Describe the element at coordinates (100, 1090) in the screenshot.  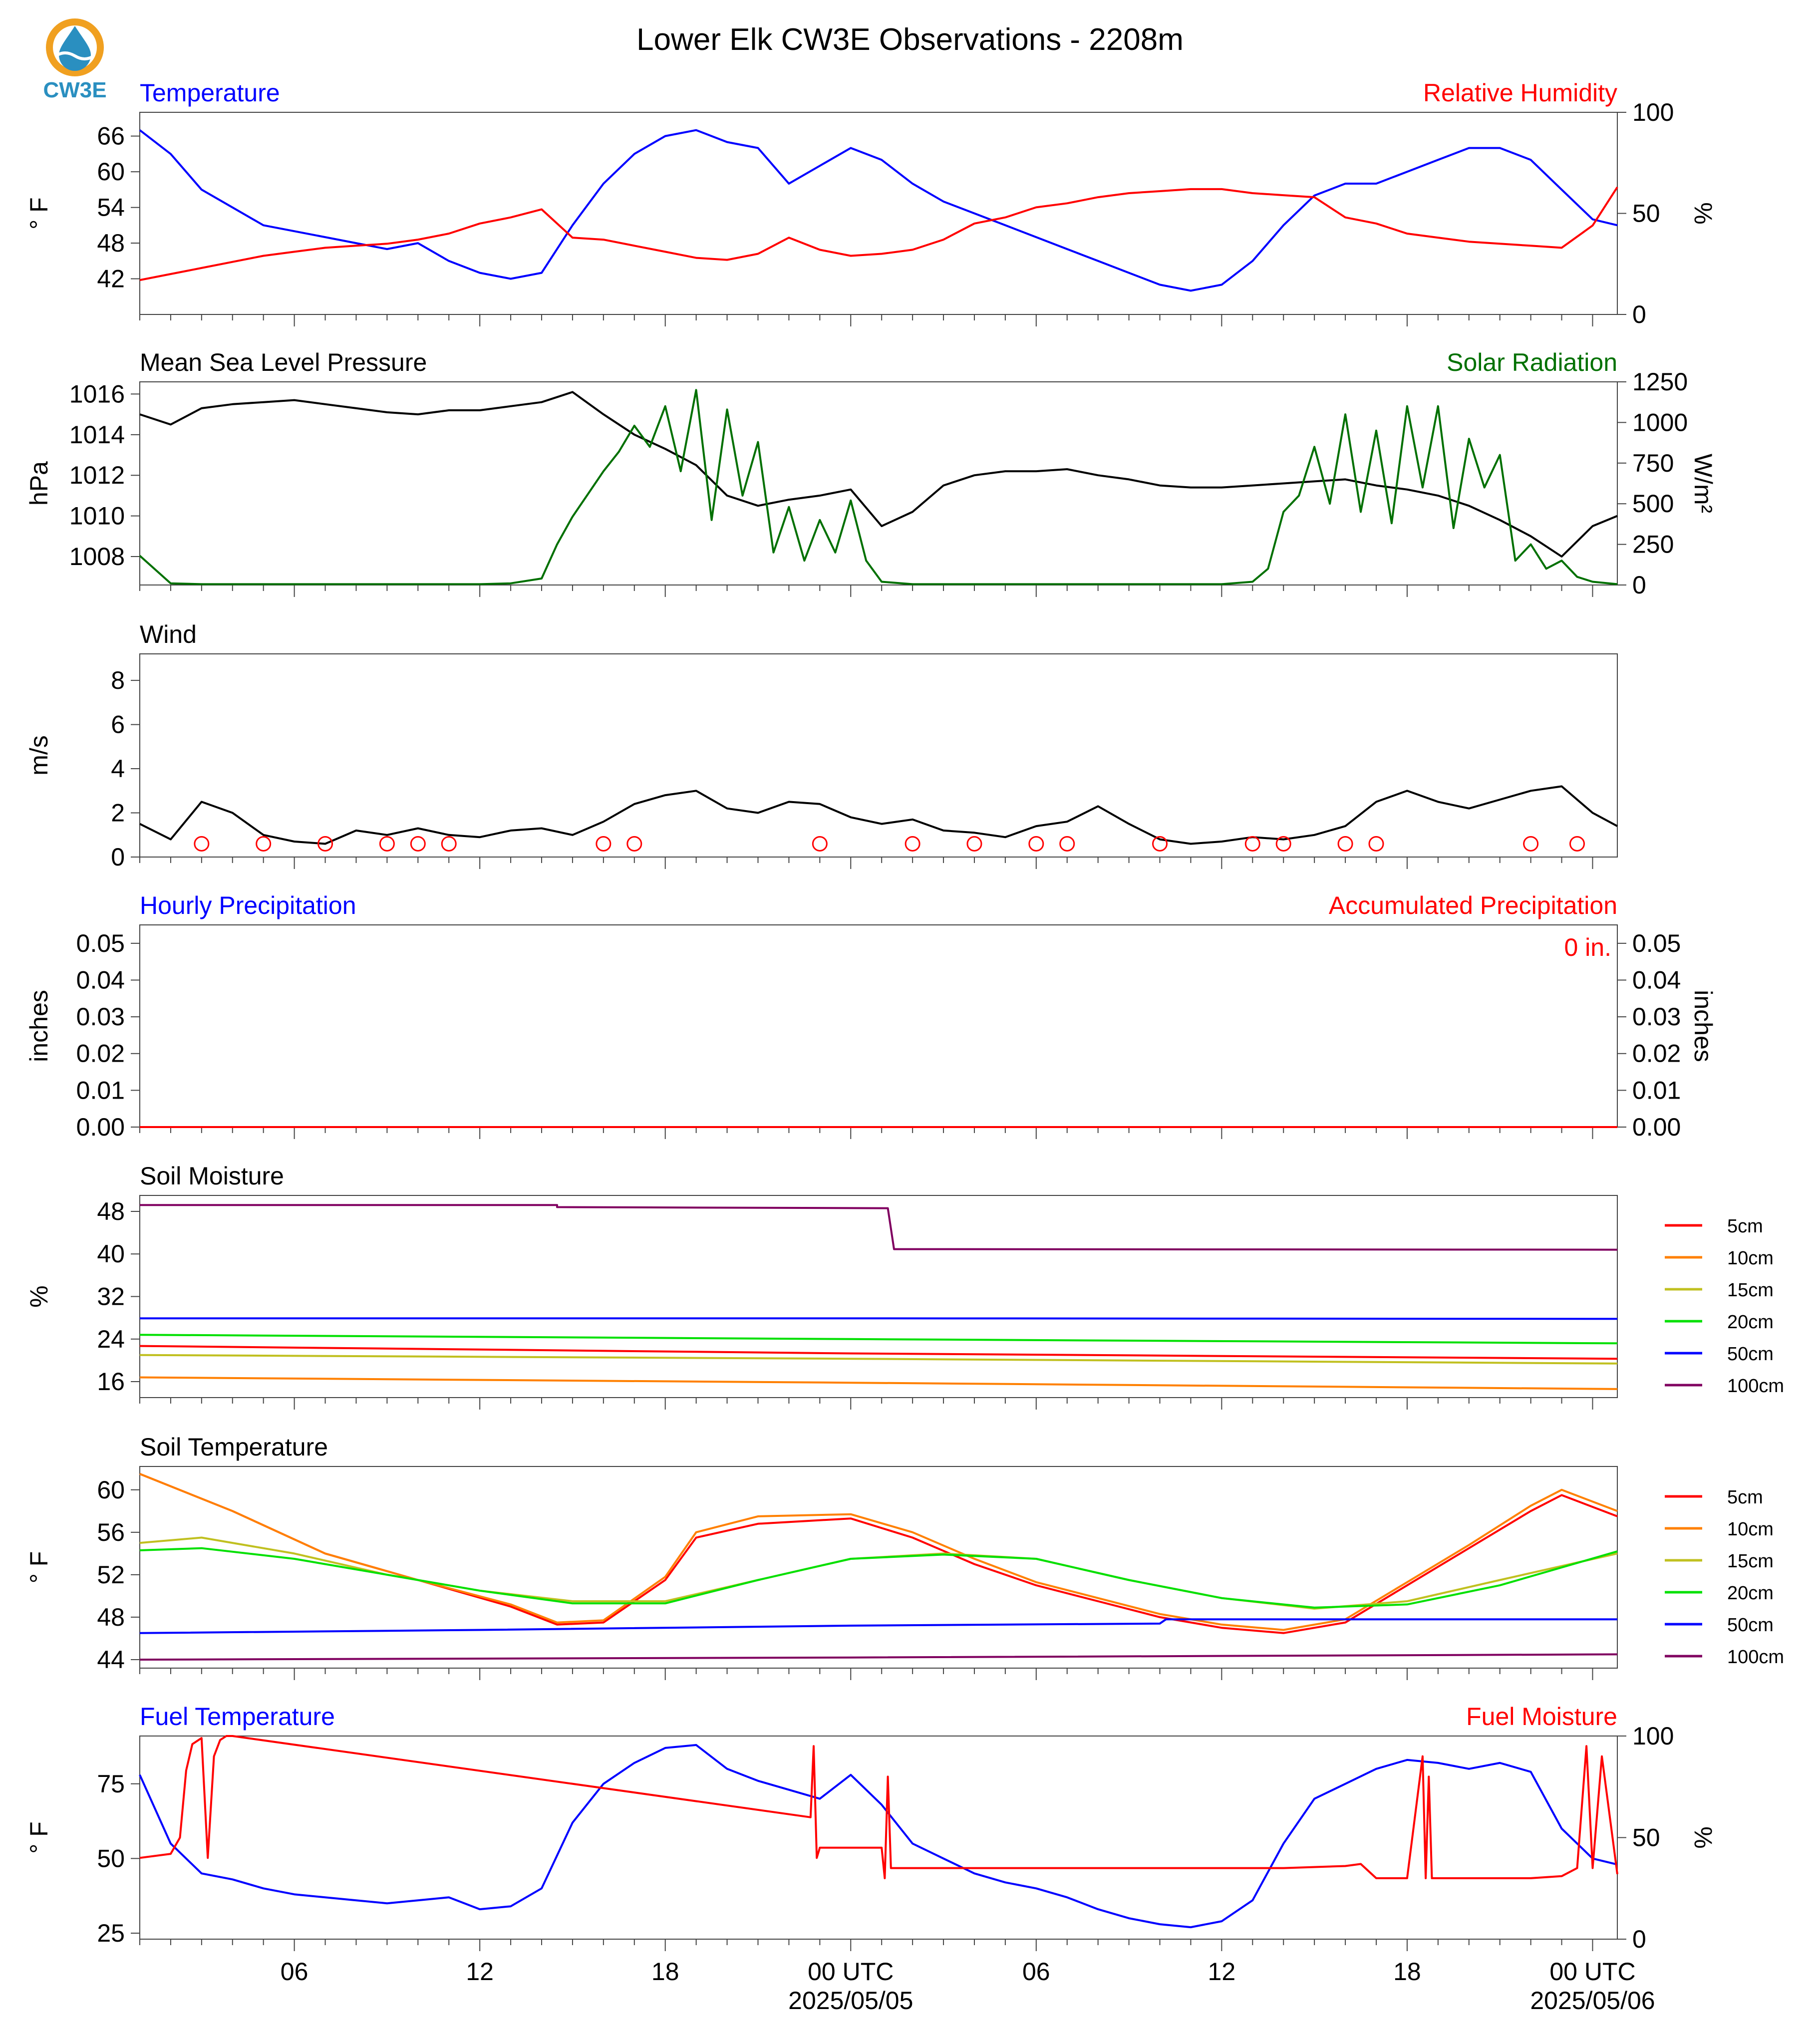
I see `y-tick-label: 0.01` at that location.